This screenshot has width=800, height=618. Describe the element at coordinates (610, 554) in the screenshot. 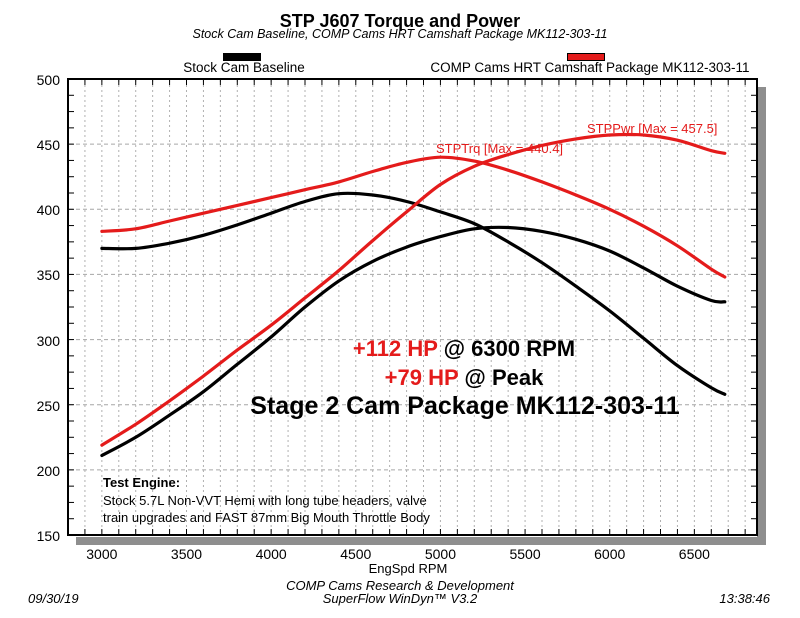

I see `x-tick-label-6000: 6000` at that location.